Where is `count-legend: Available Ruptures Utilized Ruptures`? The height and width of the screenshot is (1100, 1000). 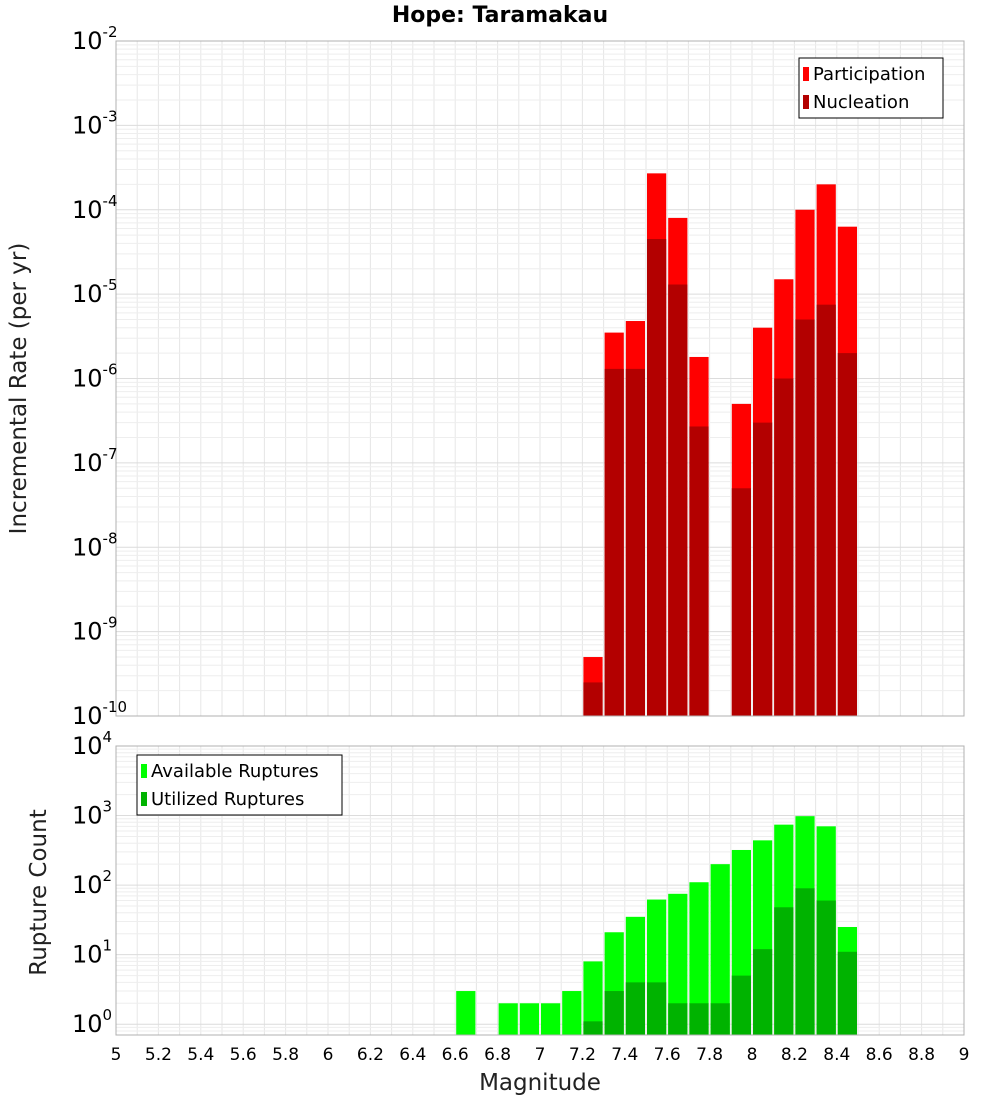 count-legend: Available Ruptures Utilized Ruptures is located at coordinates (239, 785).